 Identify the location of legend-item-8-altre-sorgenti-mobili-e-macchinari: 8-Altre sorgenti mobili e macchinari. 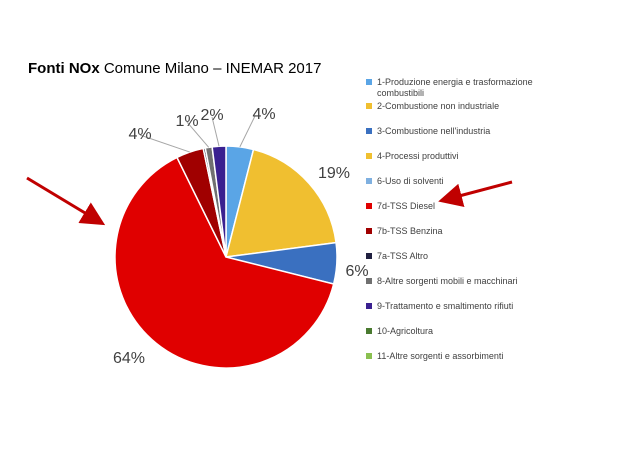
(459, 281).